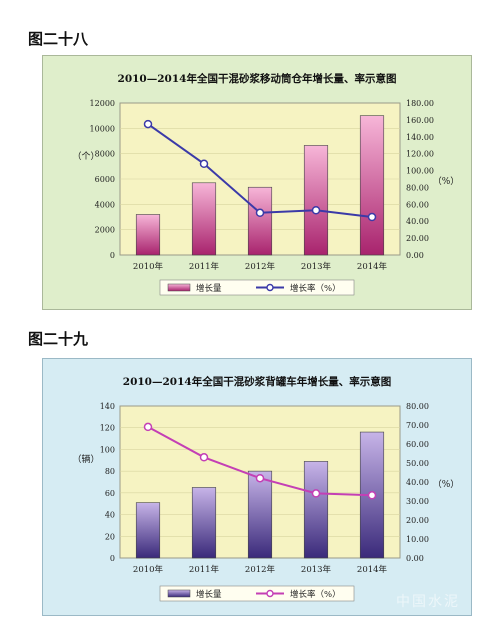 The width and height of the screenshot is (500, 631). I want to click on right-tick-label: 100.00, so click(420, 171).